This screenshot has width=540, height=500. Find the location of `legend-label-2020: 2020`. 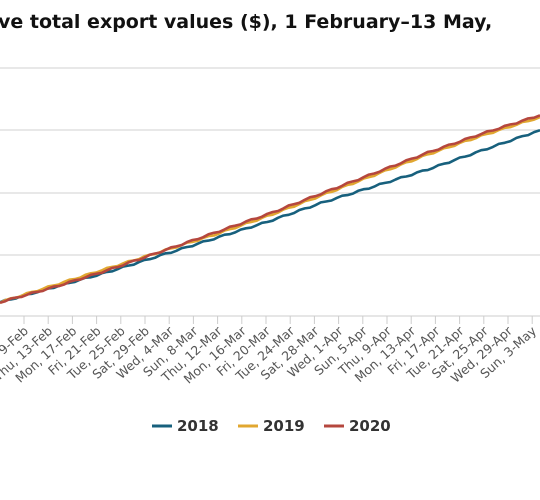

legend-label-2020: 2020 is located at coordinates (370, 426).